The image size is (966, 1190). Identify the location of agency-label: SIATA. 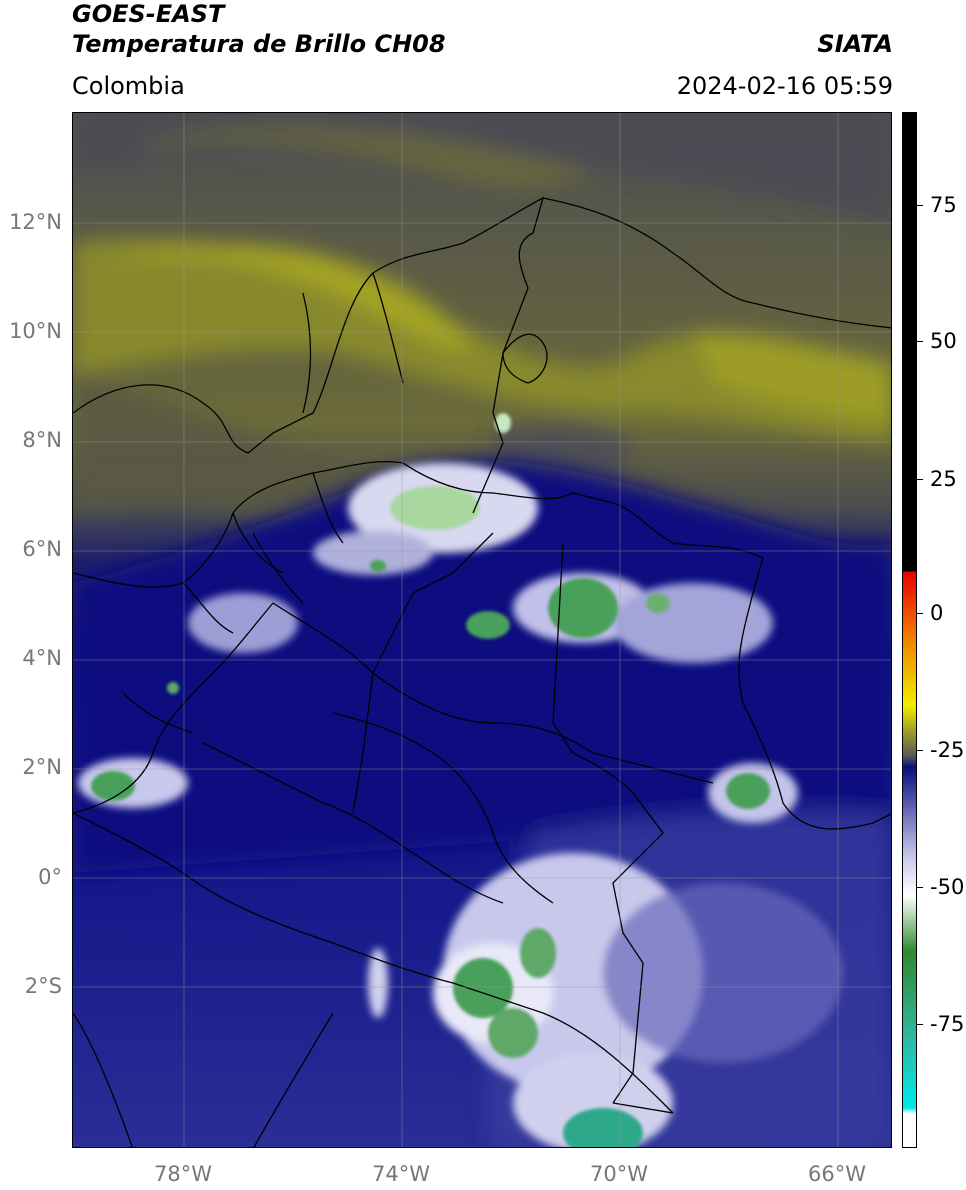
(855, 44).